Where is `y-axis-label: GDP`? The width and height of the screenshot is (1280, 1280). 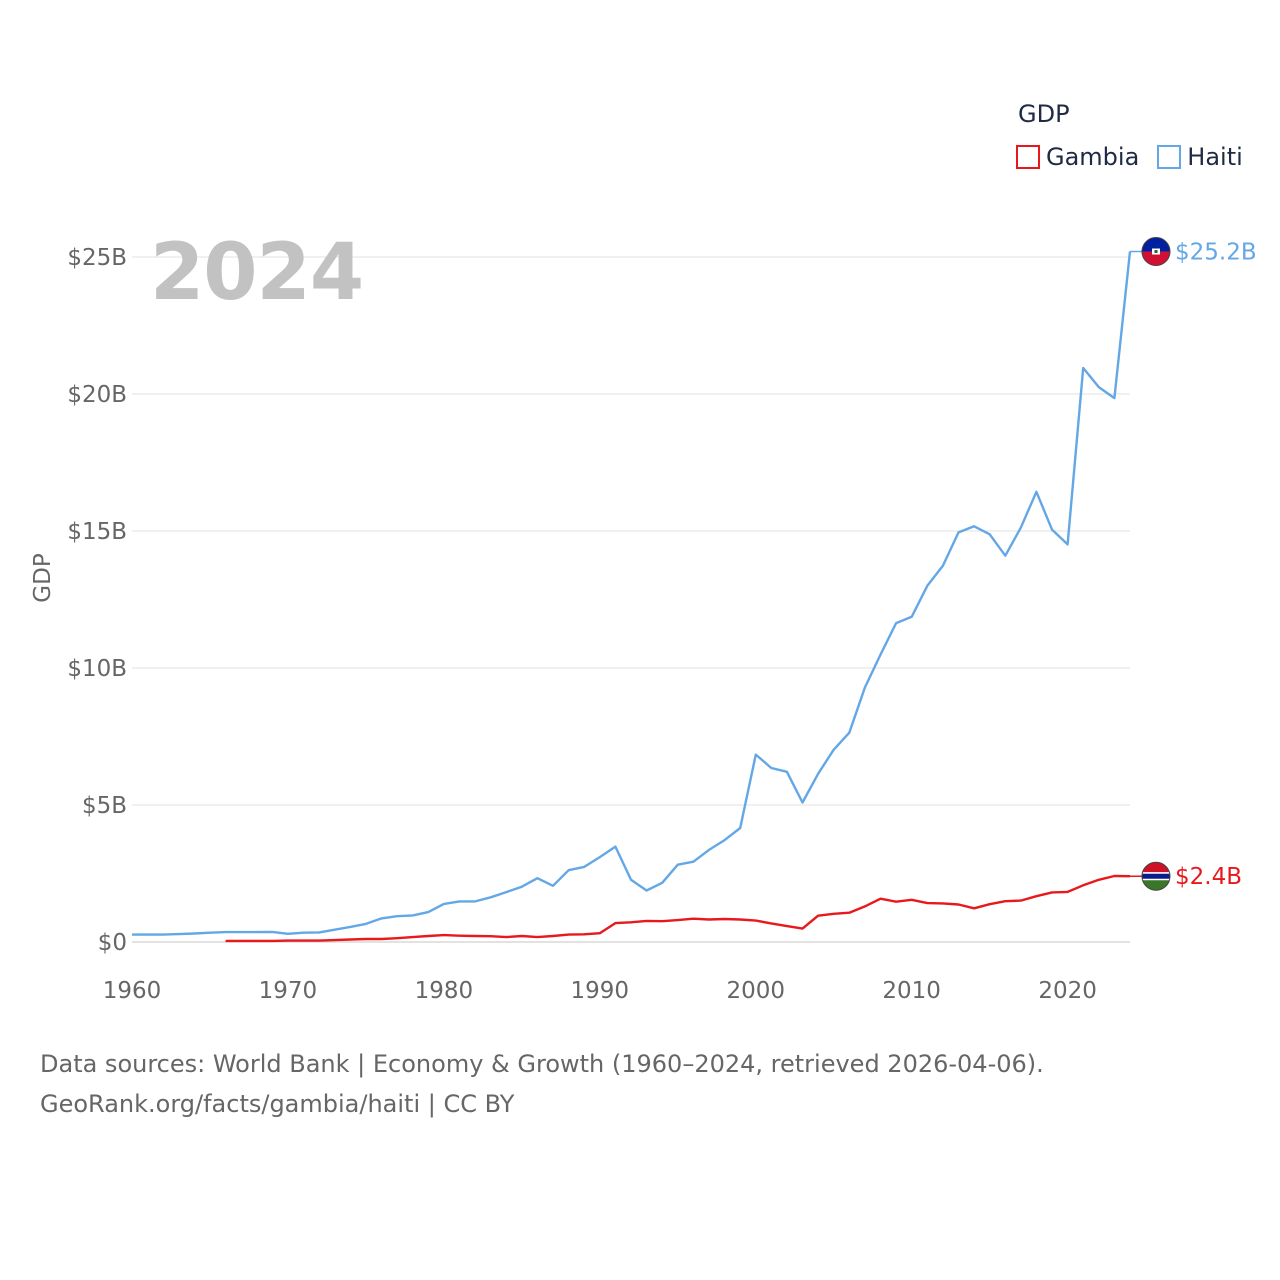
y-axis-label: GDP is located at coordinates (43, 578).